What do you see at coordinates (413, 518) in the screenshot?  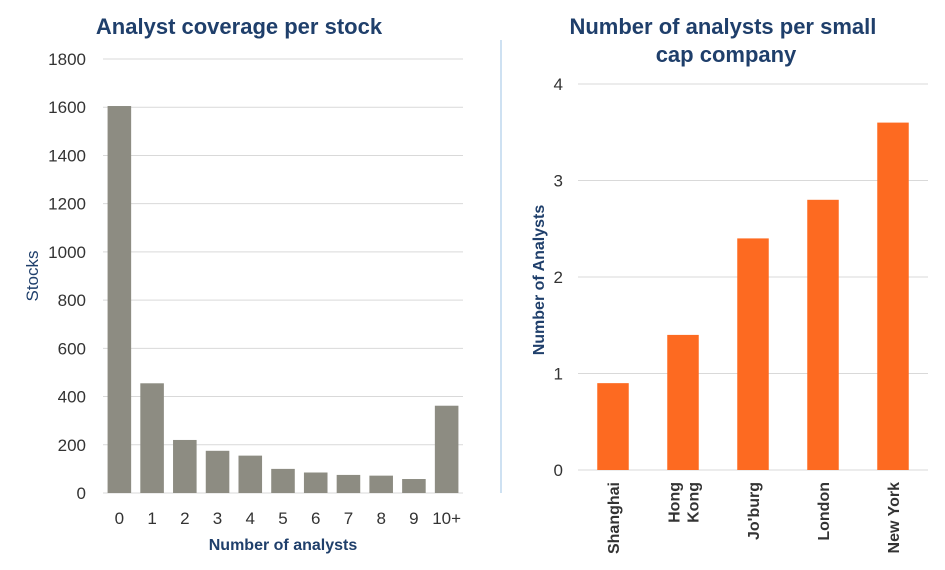 I see `left-x-tick-label: 9` at bounding box center [413, 518].